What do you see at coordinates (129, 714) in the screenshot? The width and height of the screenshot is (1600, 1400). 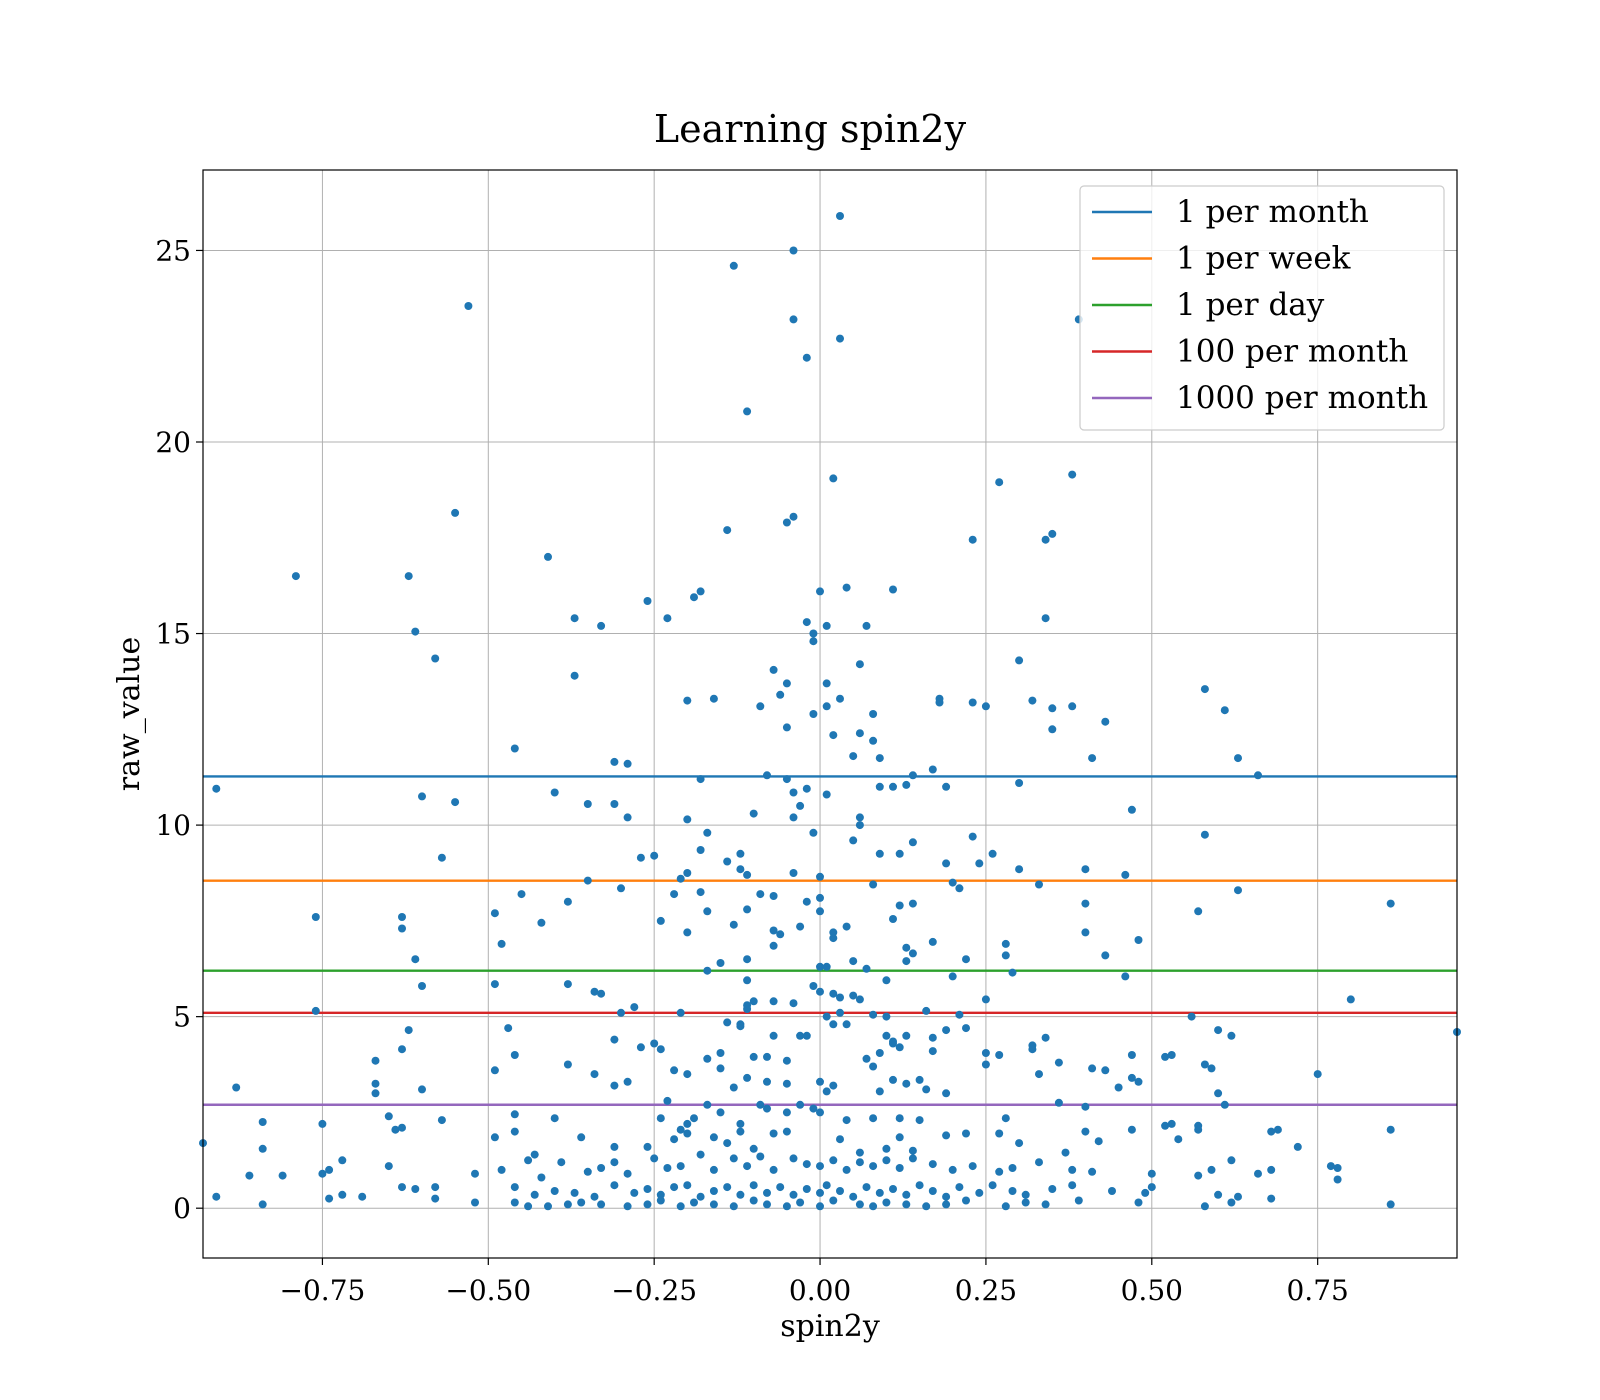 I see `y-axis-label: raw_value` at bounding box center [129, 714].